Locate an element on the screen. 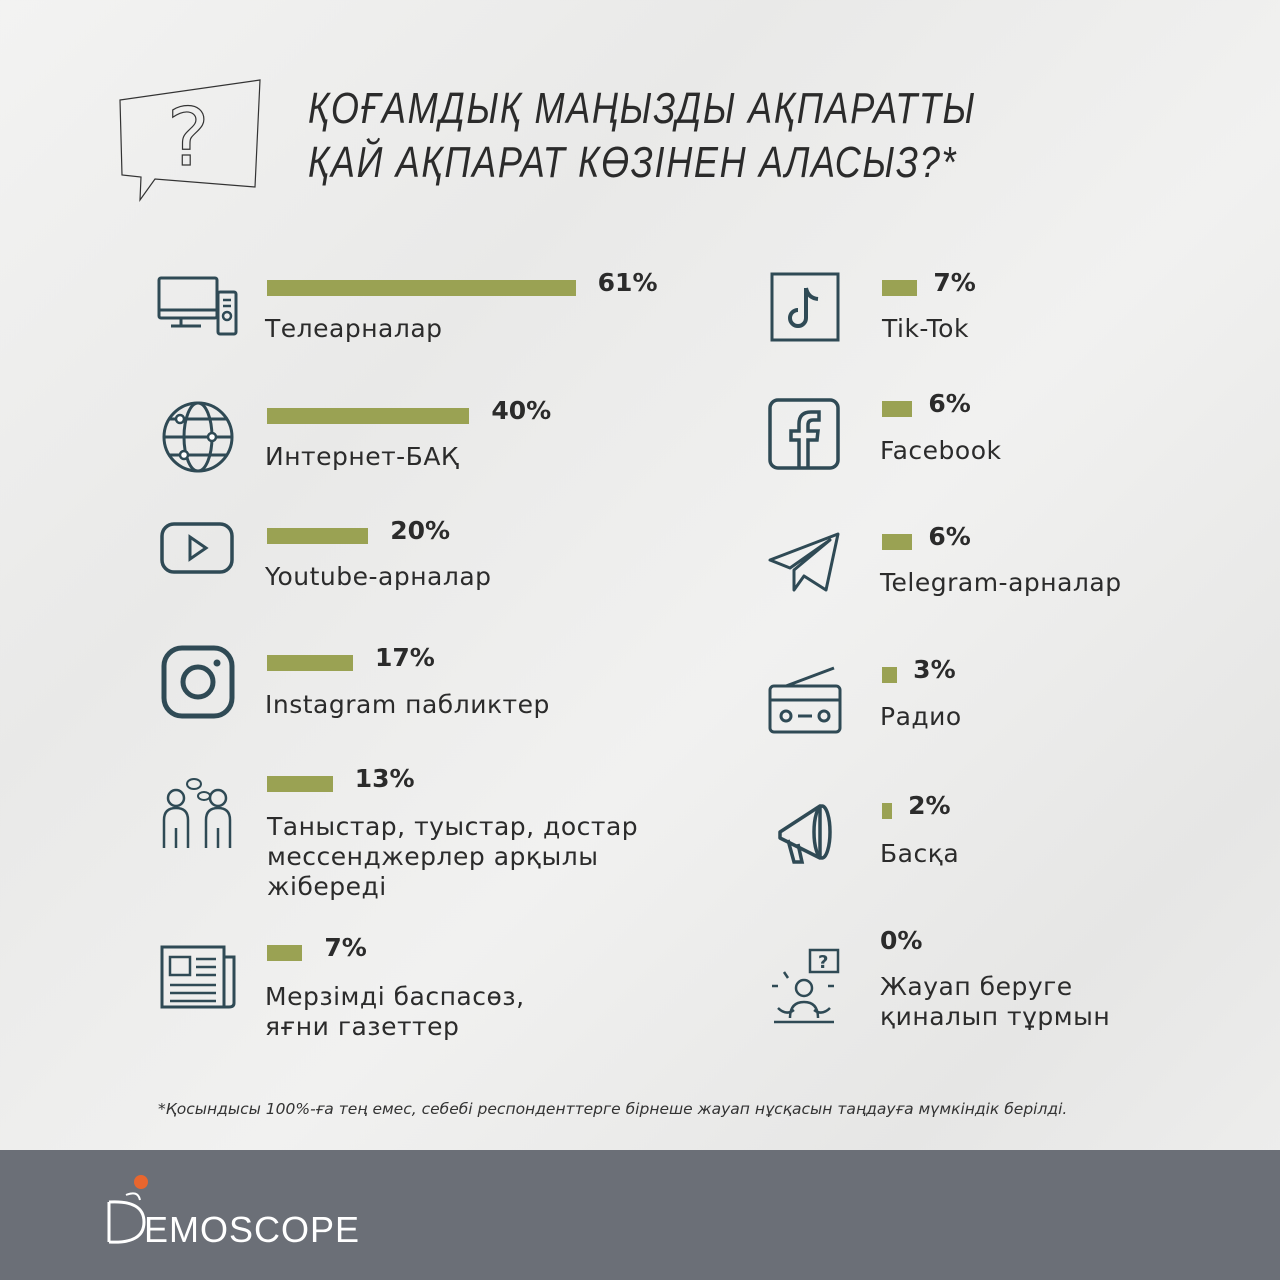  newspaper-icon is located at coordinates (198, 977).